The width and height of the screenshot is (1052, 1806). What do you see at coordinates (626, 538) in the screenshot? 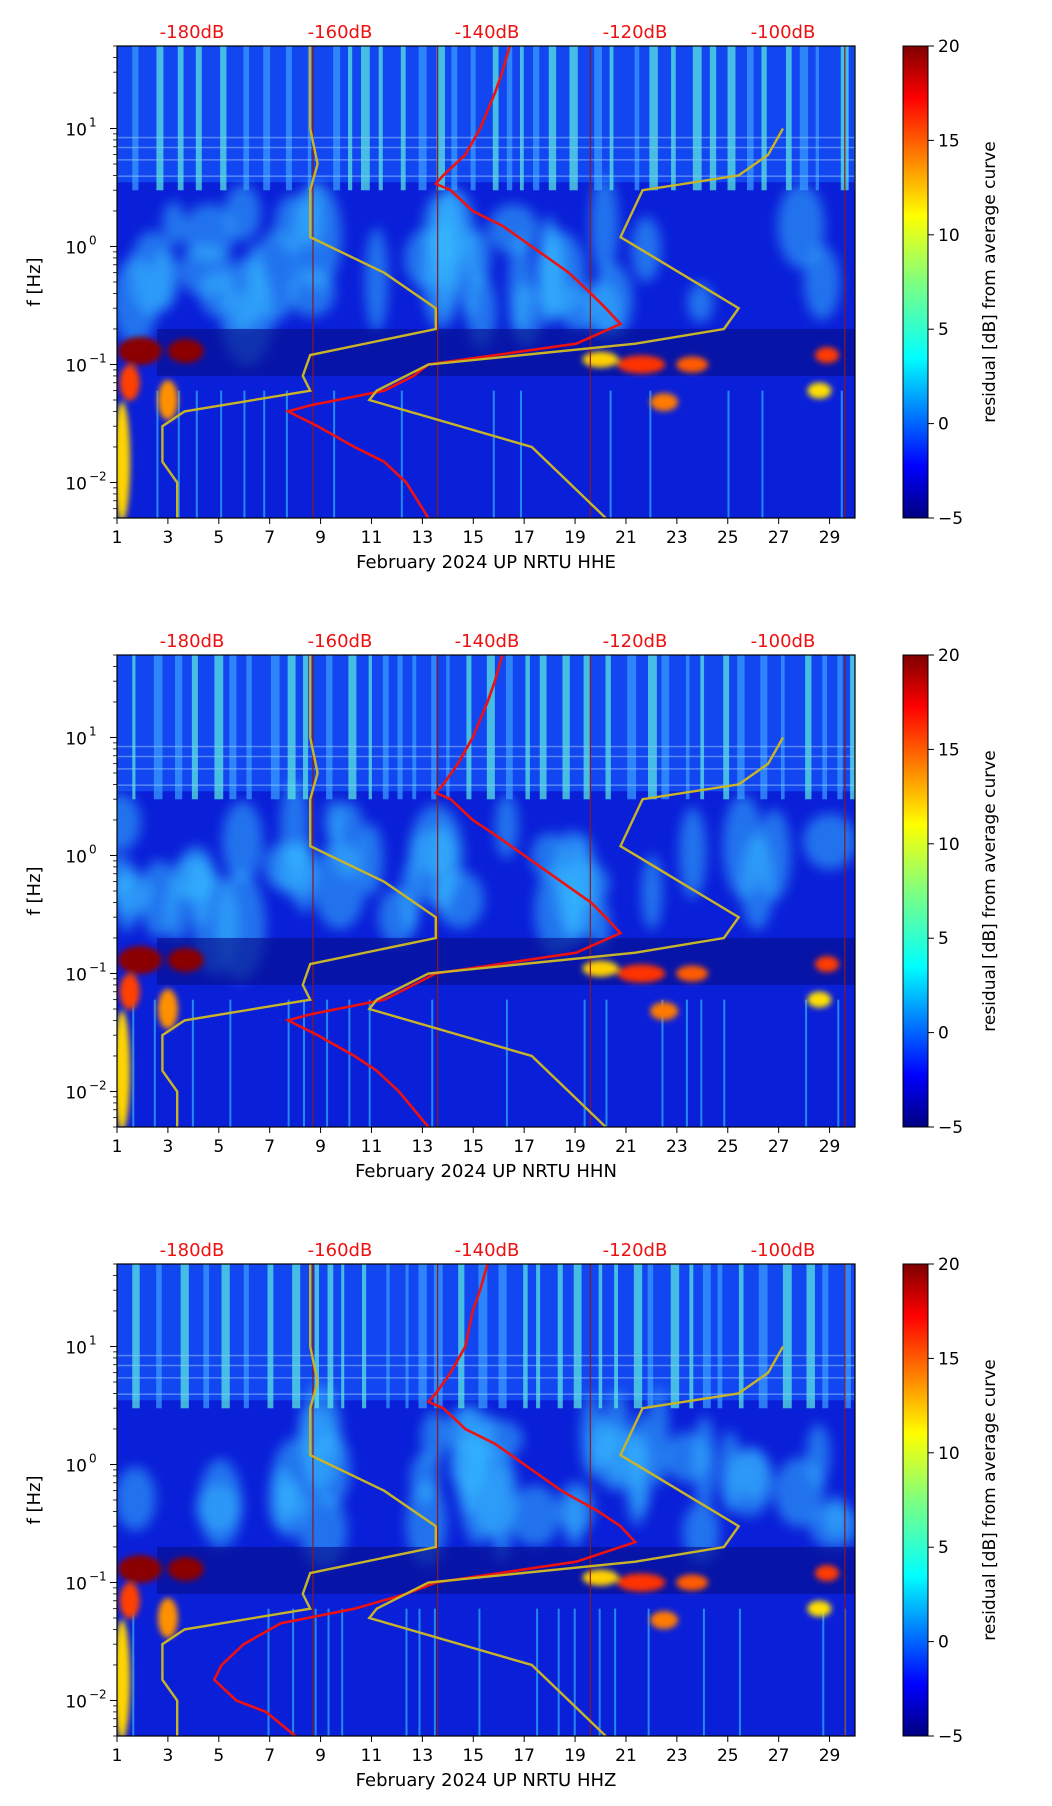
I see `x-tick-label: 21` at bounding box center [626, 538].